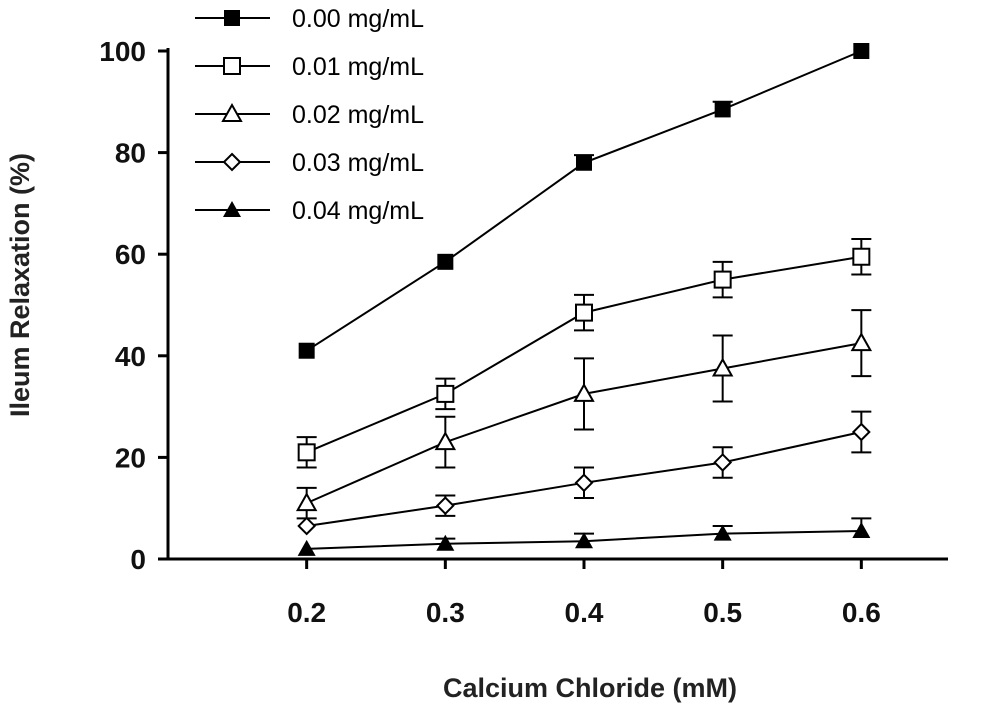 This screenshot has height=709, width=1000. Describe the element at coordinates (861, 612) in the screenshot. I see `x-tick-label: 0.6` at that location.